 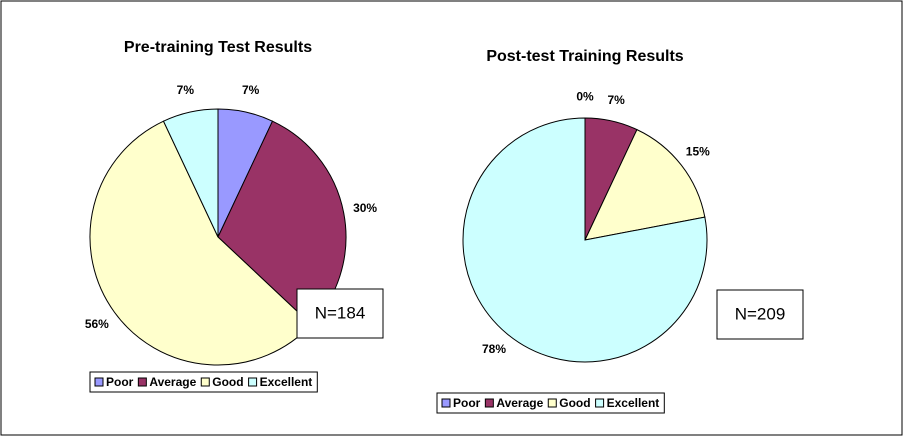 What do you see at coordinates (218, 47) in the screenshot?
I see `chart-title: Pre-training Test Results` at bounding box center [218, 47].